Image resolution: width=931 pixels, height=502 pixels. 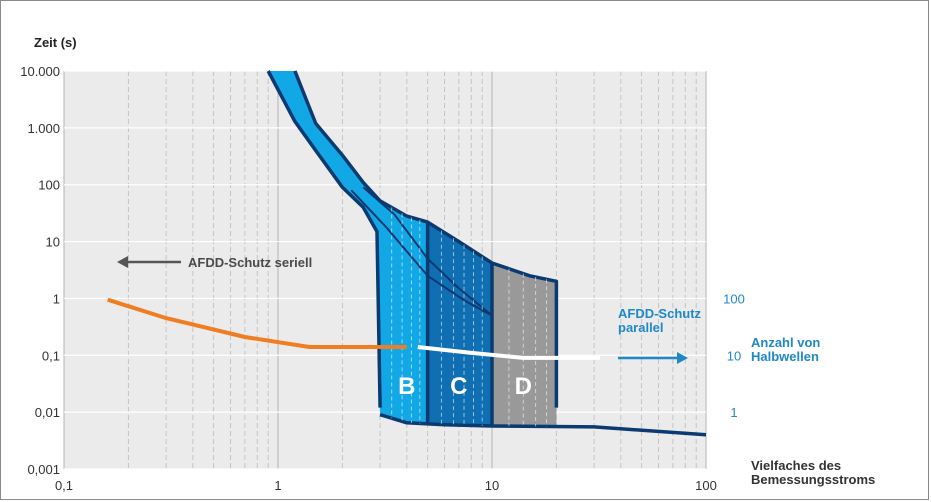 What do you see at coordinates (56, 298) in the screenshot?
I see `y-tick-label: 1` at bounding box center [56, 298].